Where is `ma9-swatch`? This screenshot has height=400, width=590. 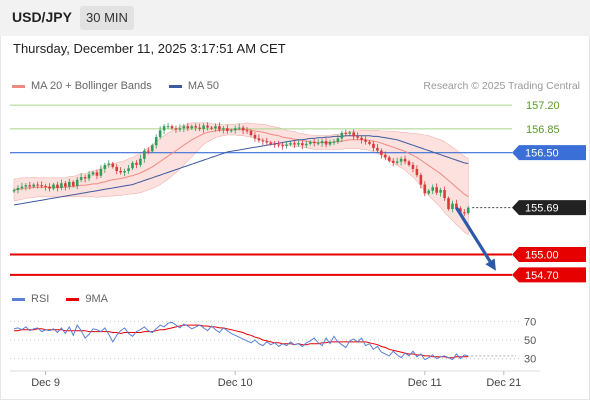 ma9-swatch is located at coordinates (73, 299).